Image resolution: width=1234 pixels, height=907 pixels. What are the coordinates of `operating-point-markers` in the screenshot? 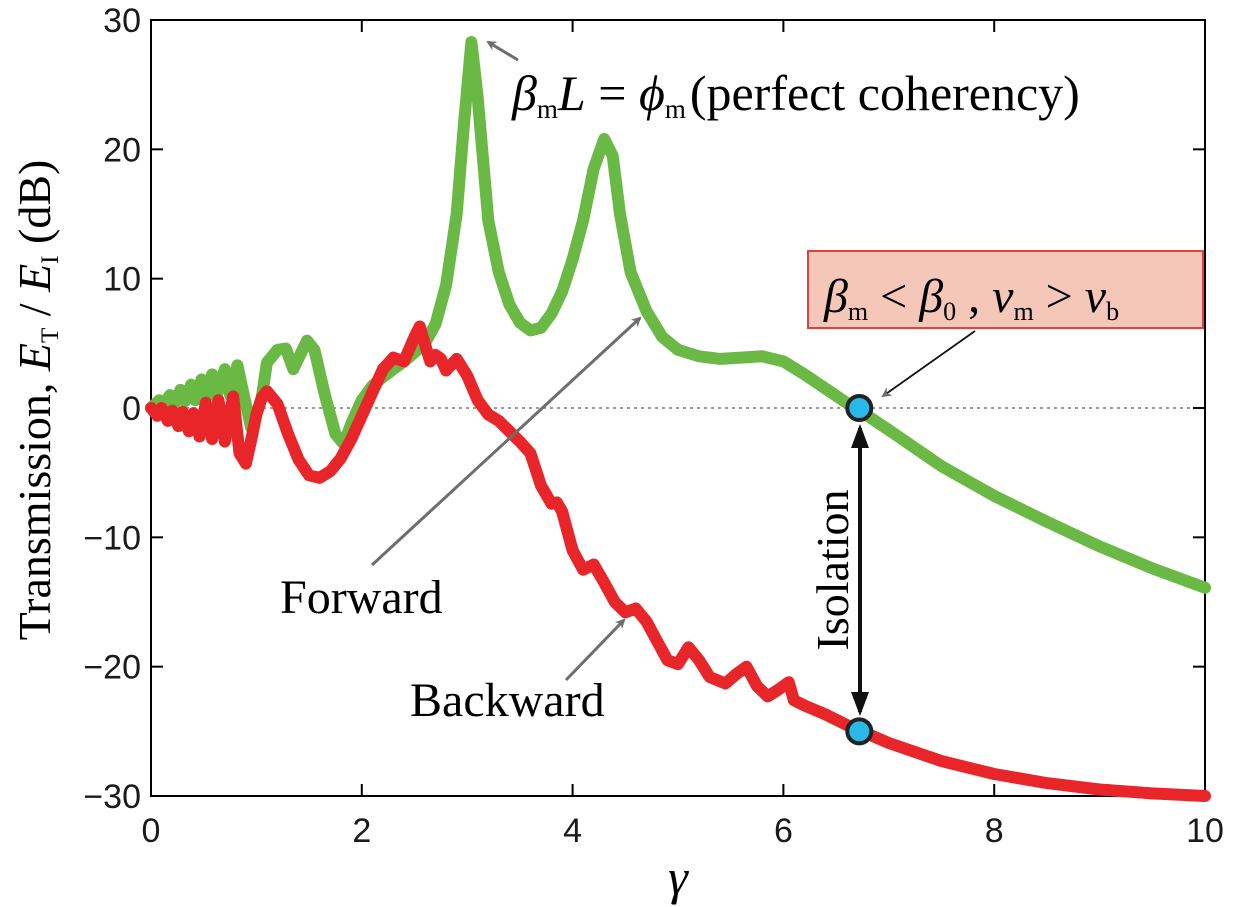 It's located at (859, 570).